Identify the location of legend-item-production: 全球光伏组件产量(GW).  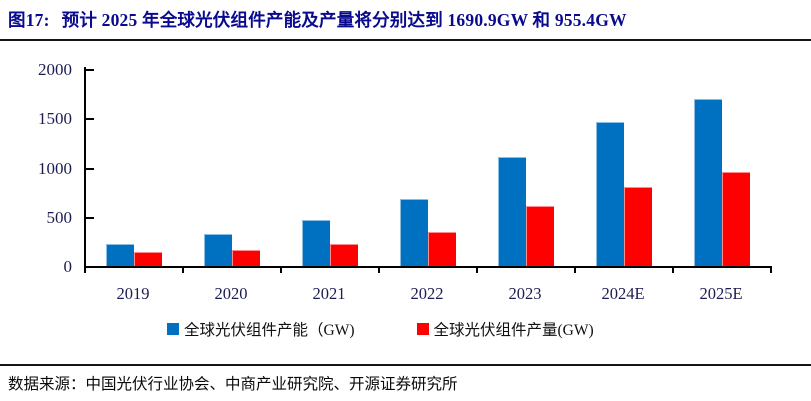
(505, 329).